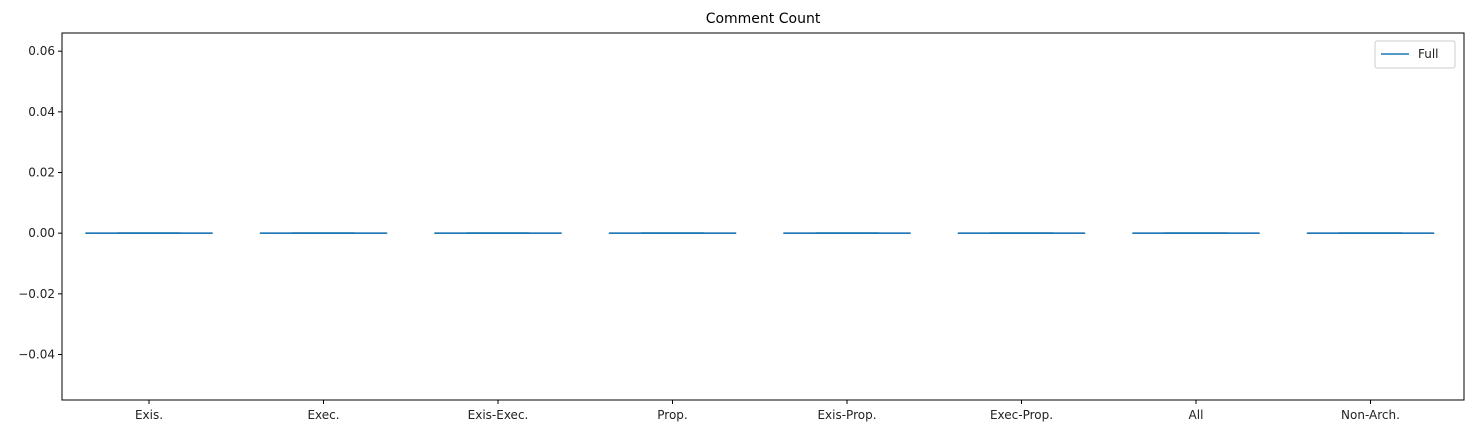 Image resolution: width=1466 pixels, height=435 pixels. Describe the element at coordinates (41, 112) in the screenshot. I see `y-tick-label: 0.04` at that location.